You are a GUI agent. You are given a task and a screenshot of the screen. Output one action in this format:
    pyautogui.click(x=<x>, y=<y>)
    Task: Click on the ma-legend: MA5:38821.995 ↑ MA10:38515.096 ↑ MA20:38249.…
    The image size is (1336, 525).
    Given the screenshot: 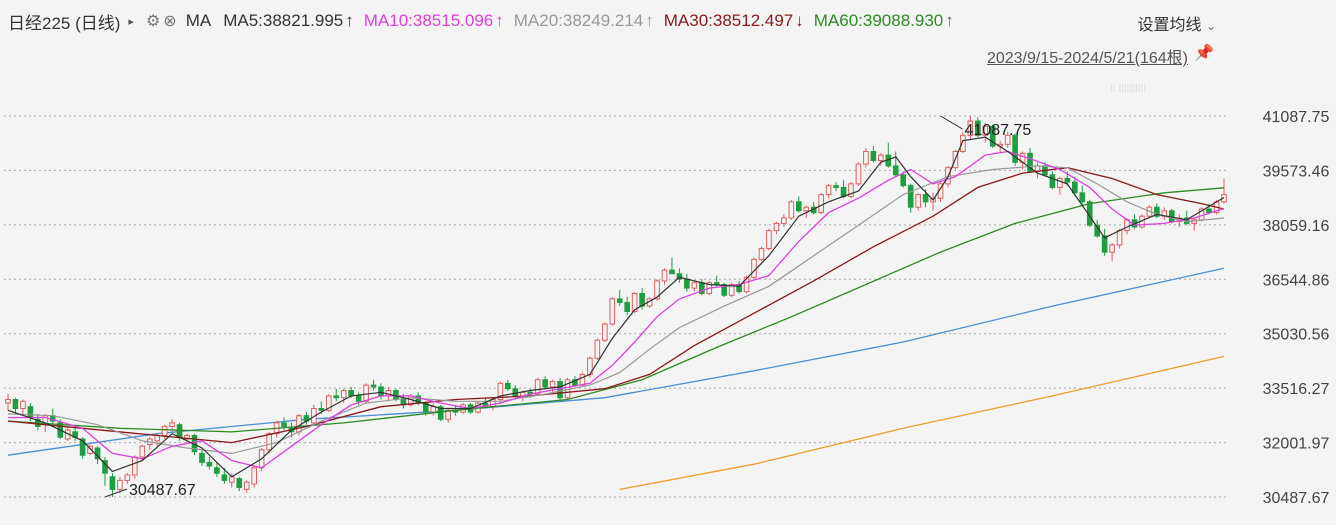 What is the action you would take?
    pyautogui.click(x=593, y=21)
    